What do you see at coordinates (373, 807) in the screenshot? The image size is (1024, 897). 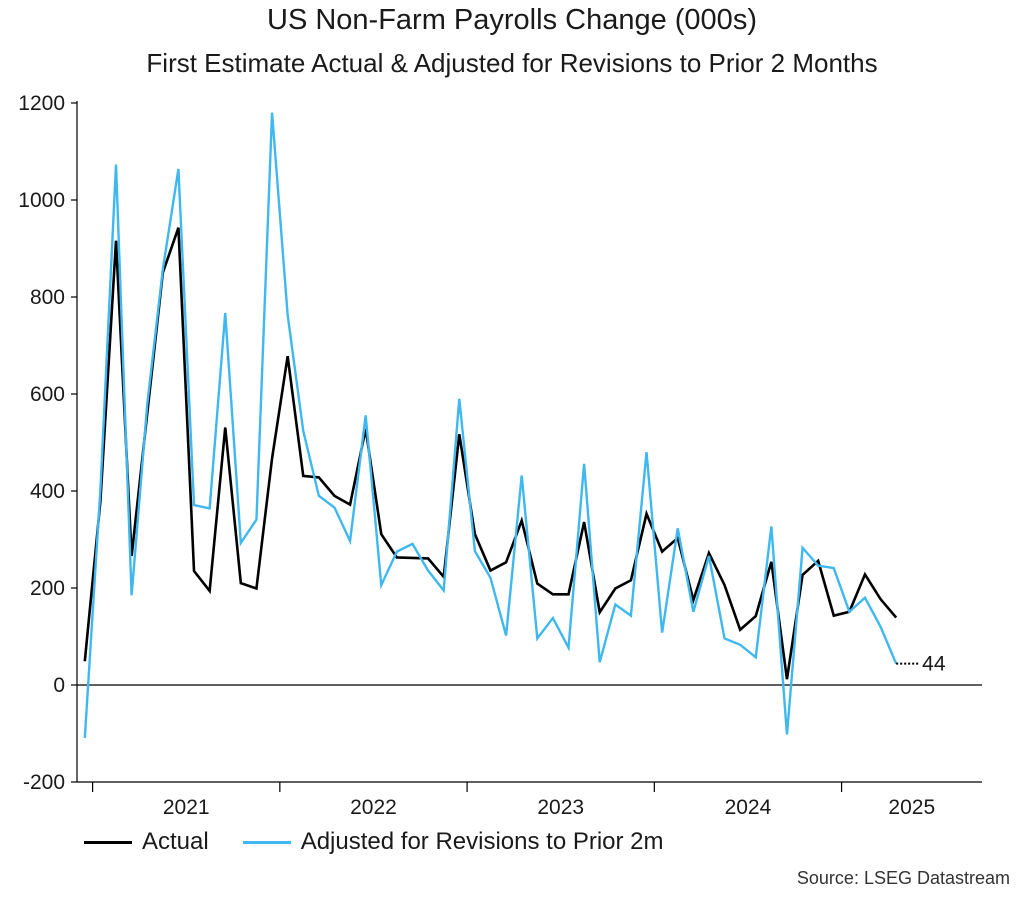 I see `x-tick-label: 2022` at bounding box center [373, 807].